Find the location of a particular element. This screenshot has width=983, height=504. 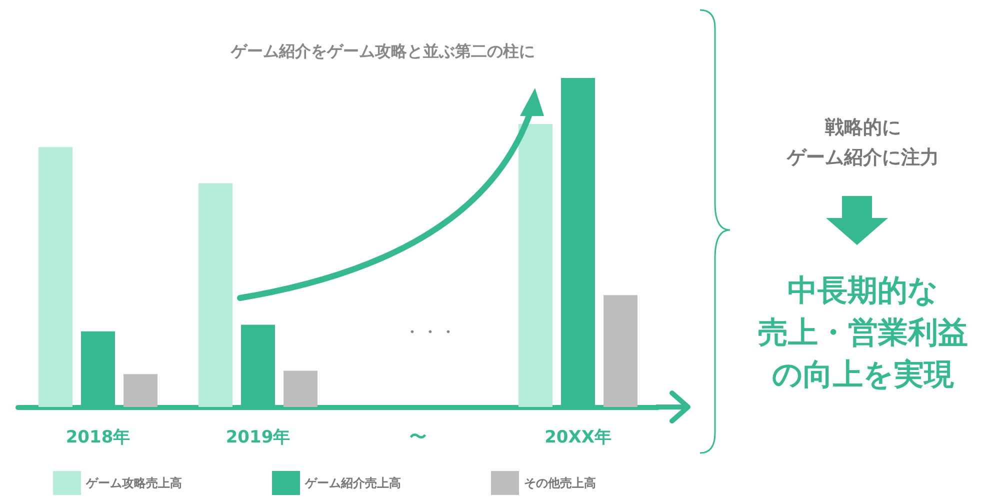

text: 戦略的に is located at coordinates (862, 127).